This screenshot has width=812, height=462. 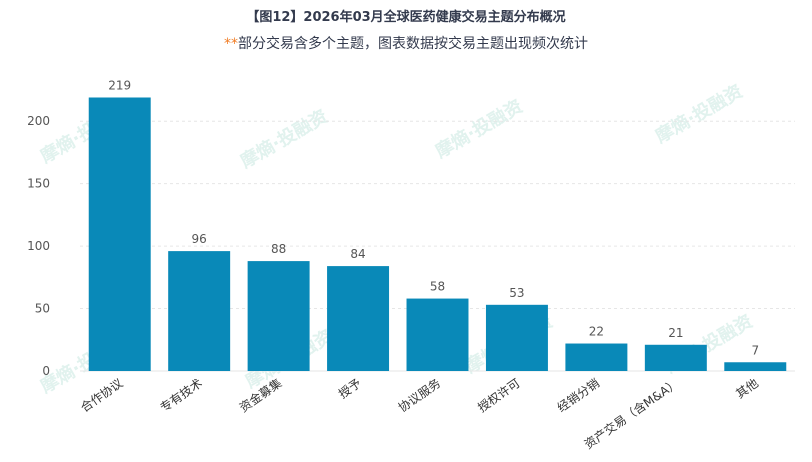 What do you see at coordinates (413, 44) in the screenshot?
I see `subtitle-text: 部分交易含多个主题，图表数据按交易主题出现频次统计` at bounding box center [413, 44].